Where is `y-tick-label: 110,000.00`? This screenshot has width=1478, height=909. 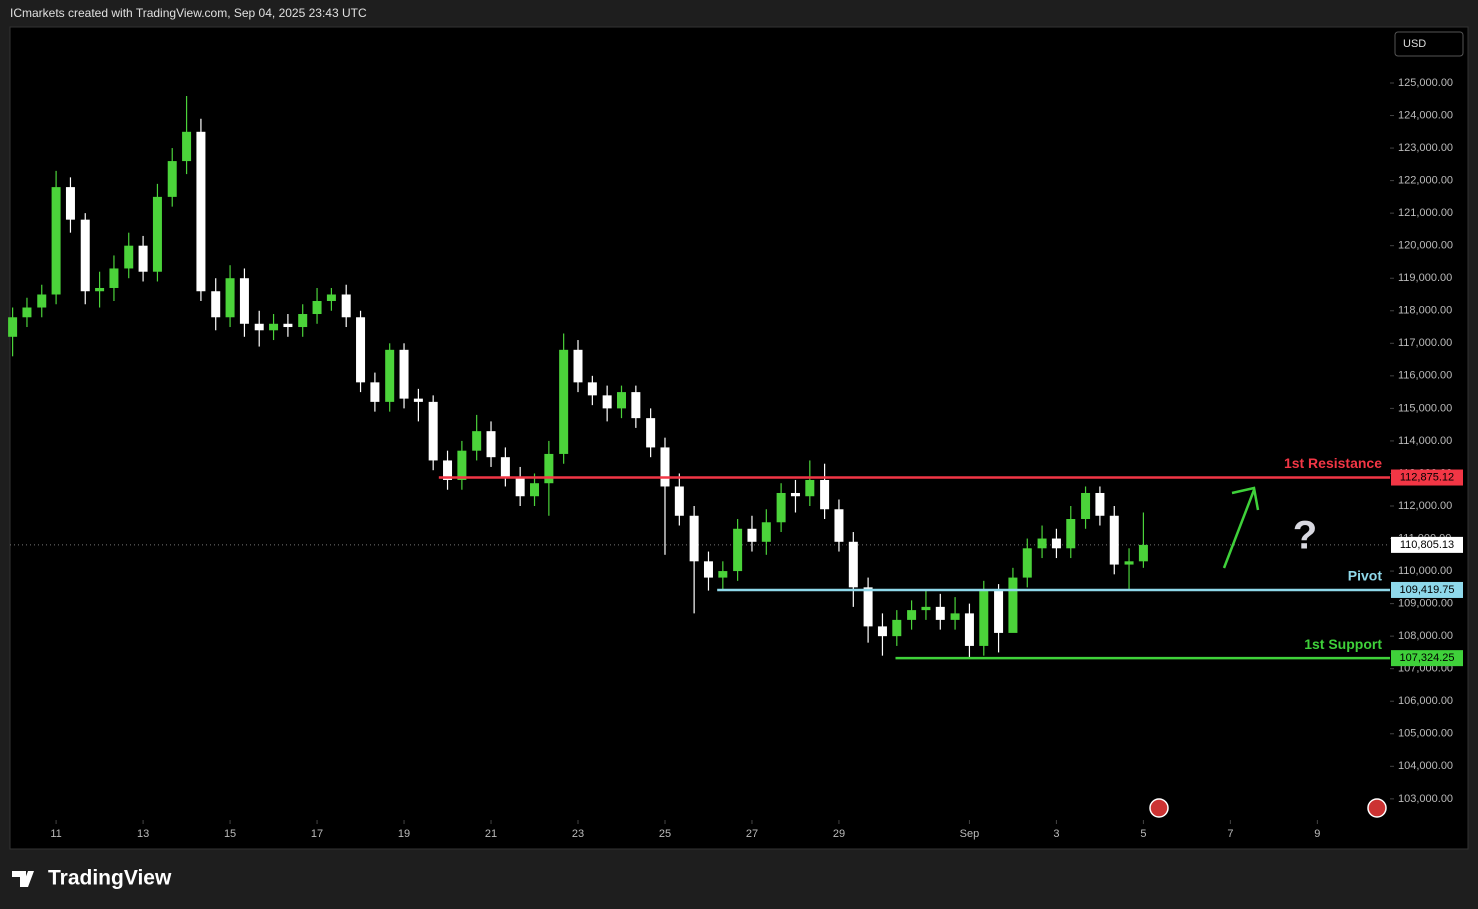 y-tick-label: 110,000.00 is located at coordinates (1425, 571).